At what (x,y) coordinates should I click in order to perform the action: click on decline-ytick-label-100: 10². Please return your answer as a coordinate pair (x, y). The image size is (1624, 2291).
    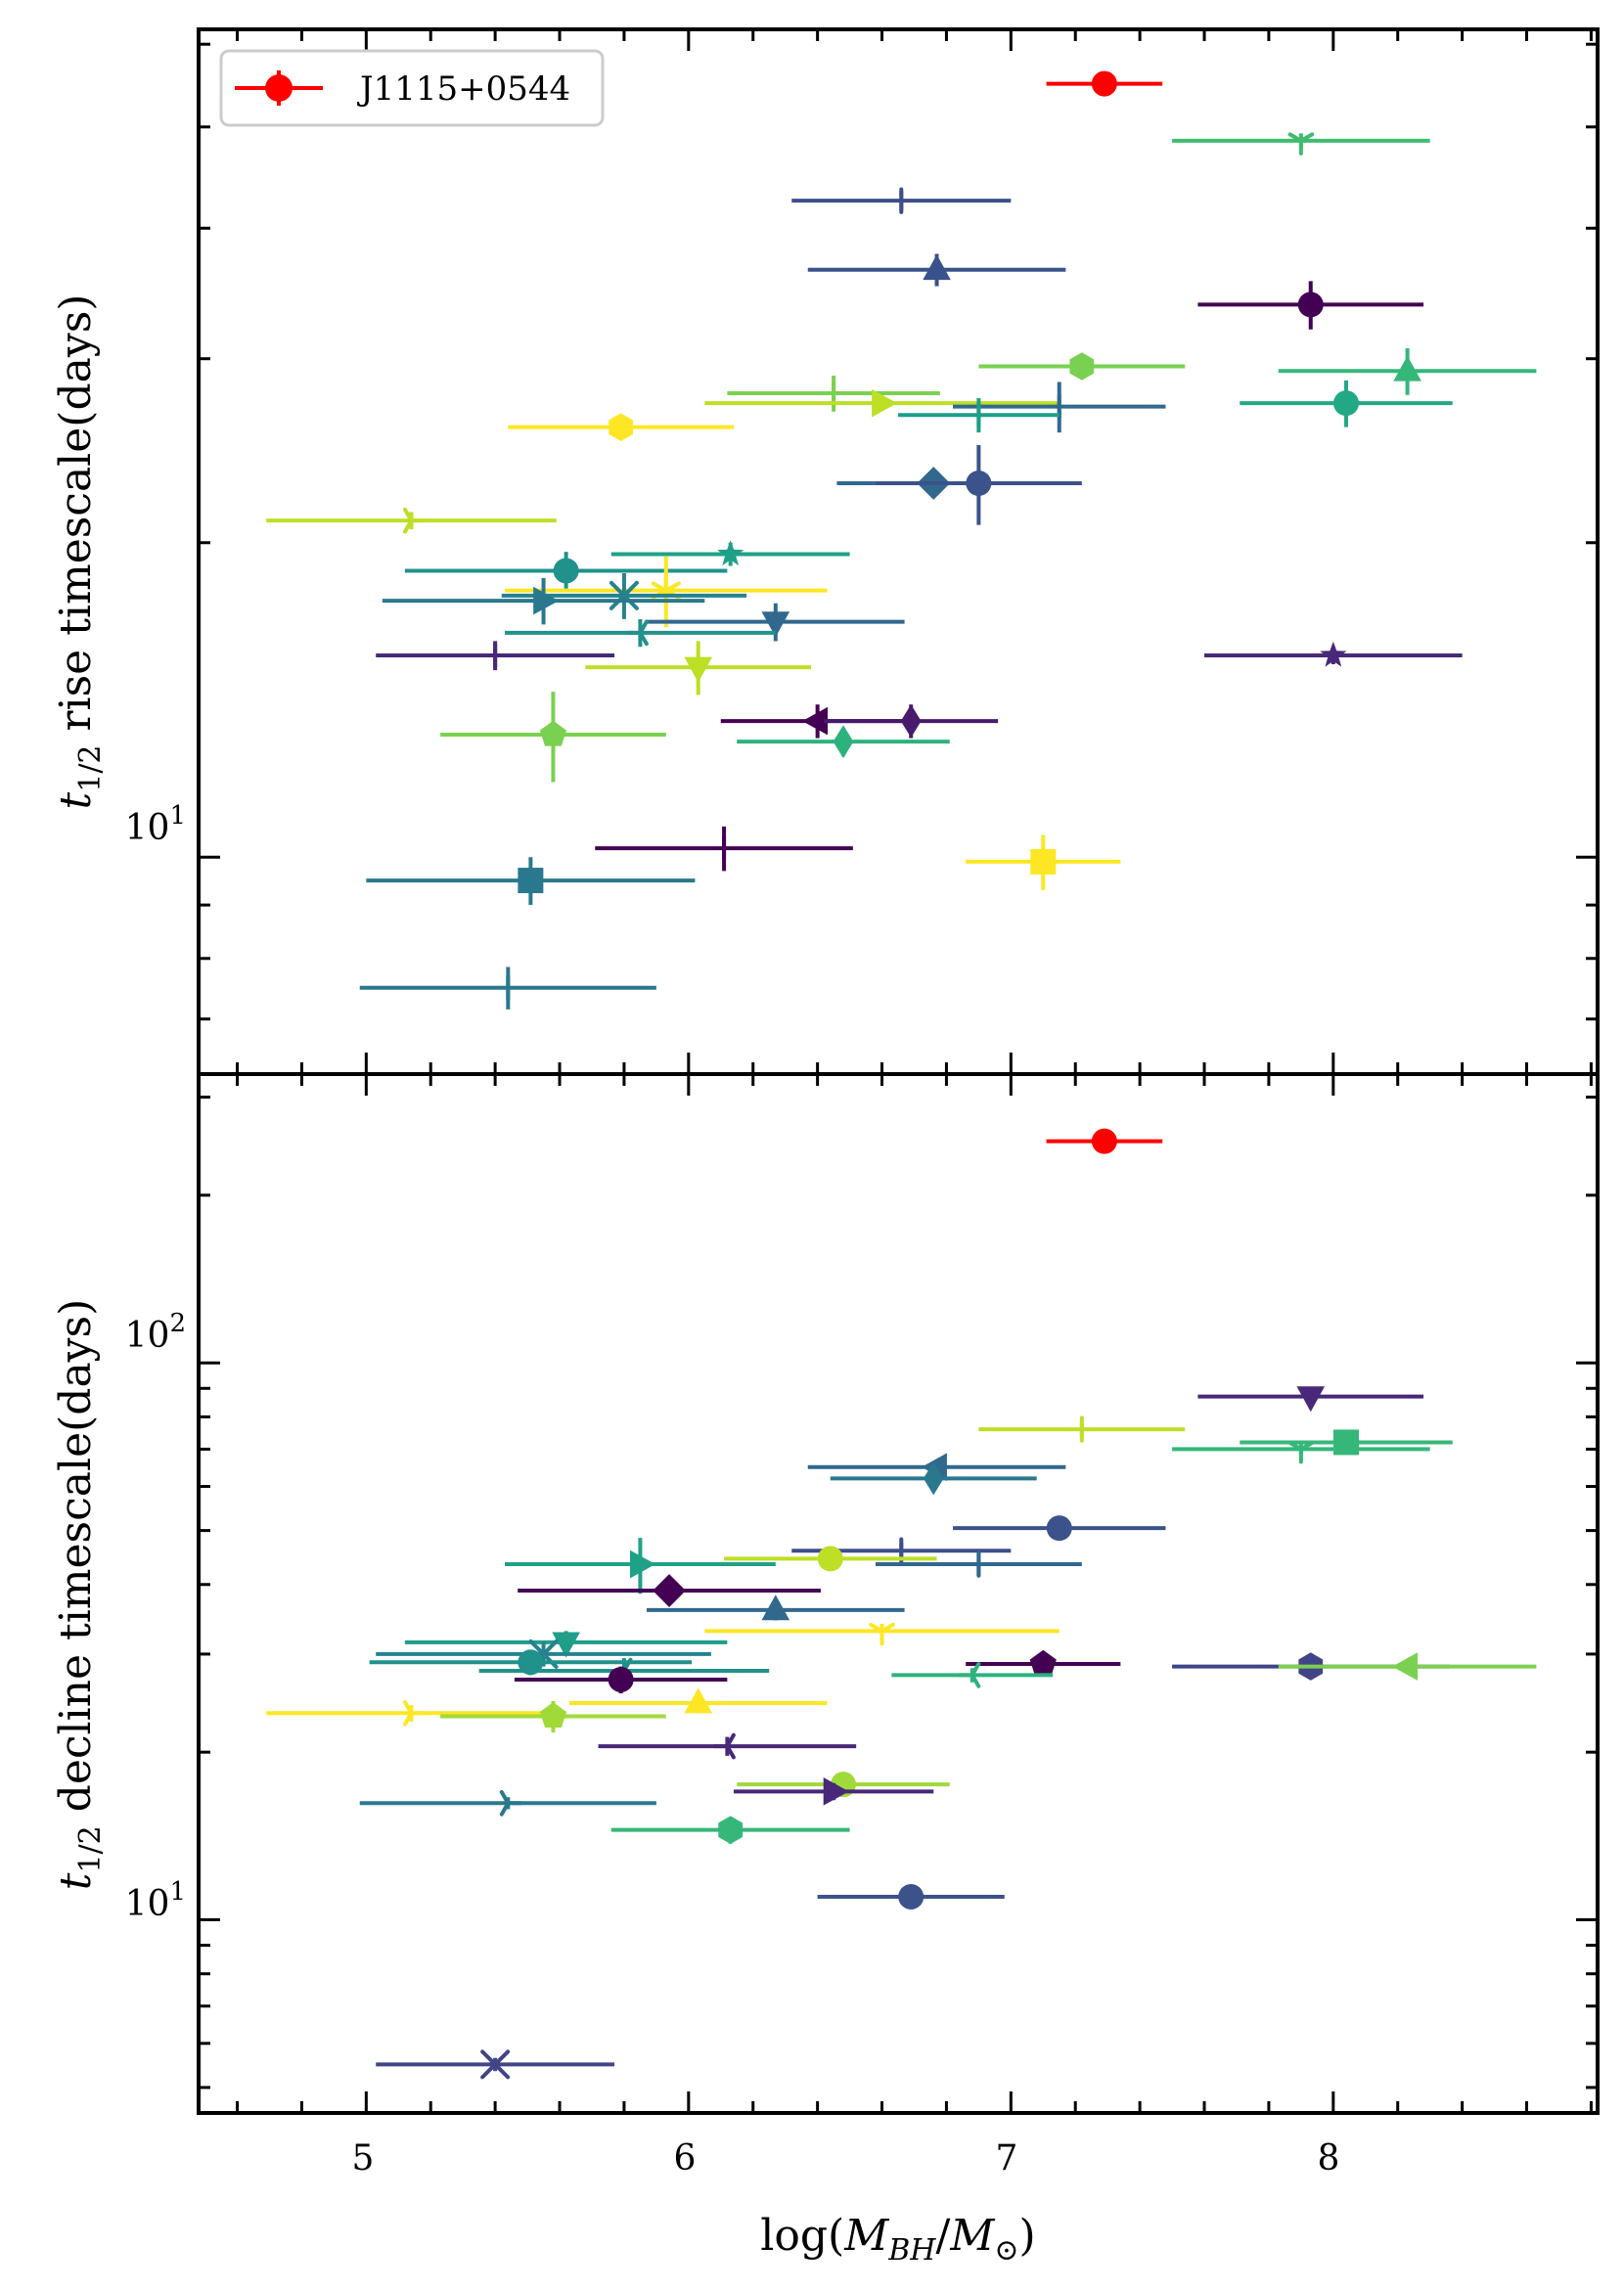
    Looking at the image, I should click on (155, 1332).